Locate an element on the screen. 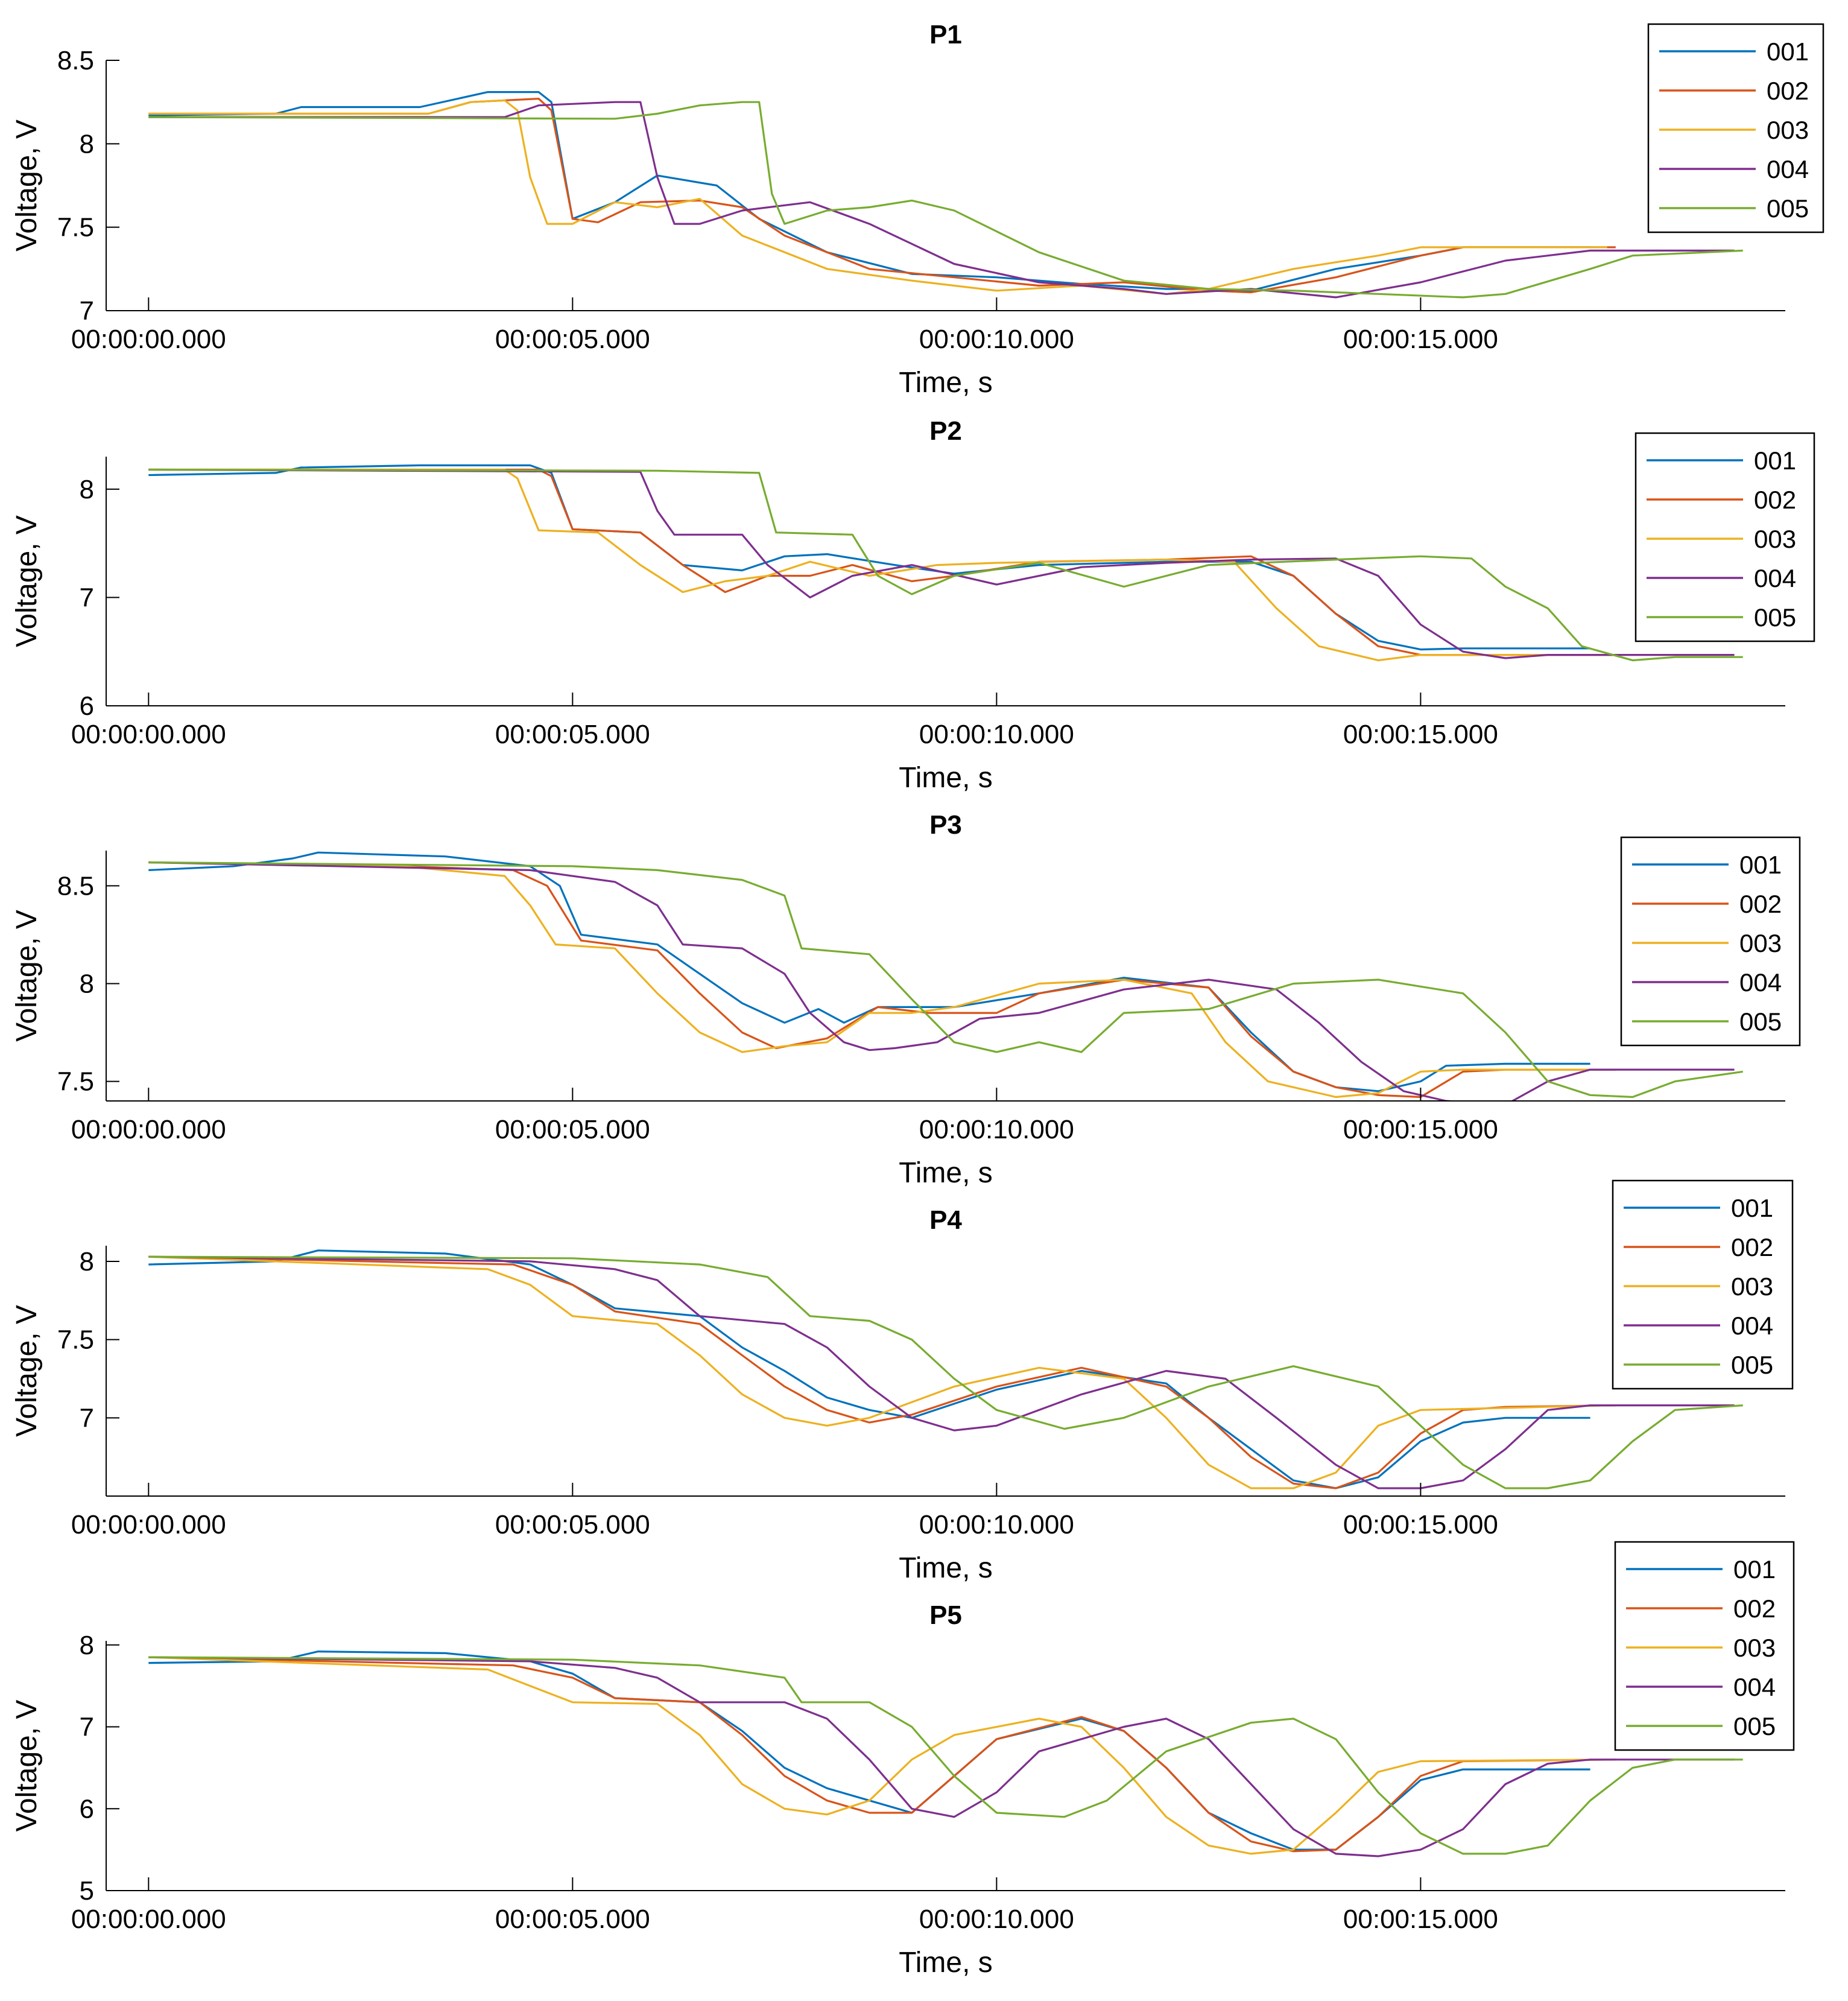 The width and height of the screenshot is (1848, 2001). chart-title: P2 is located at coordinates (945, 431).